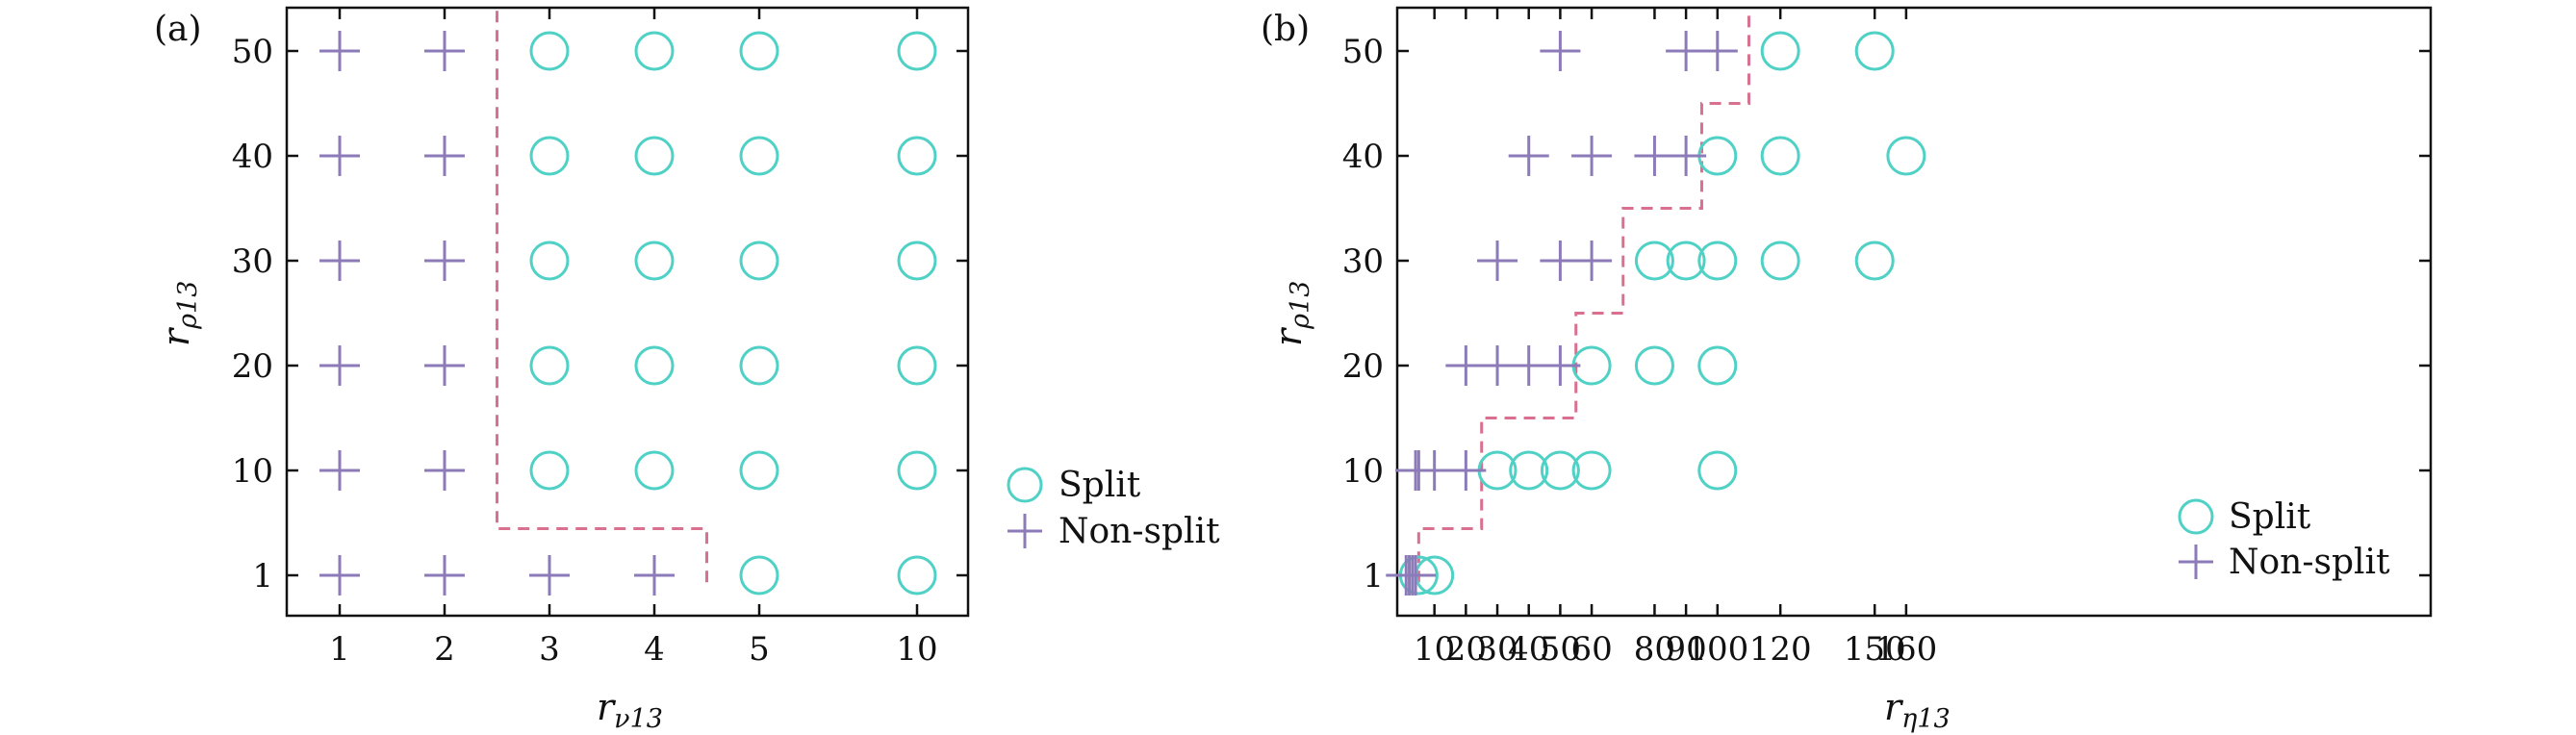 The height and width of the screenshot is (735, 2576). What do you see at coordinates (1685, 649) in the screenshot?
I see `panel-b-x-tick-label: 90` at bounding box center [1685, 649].